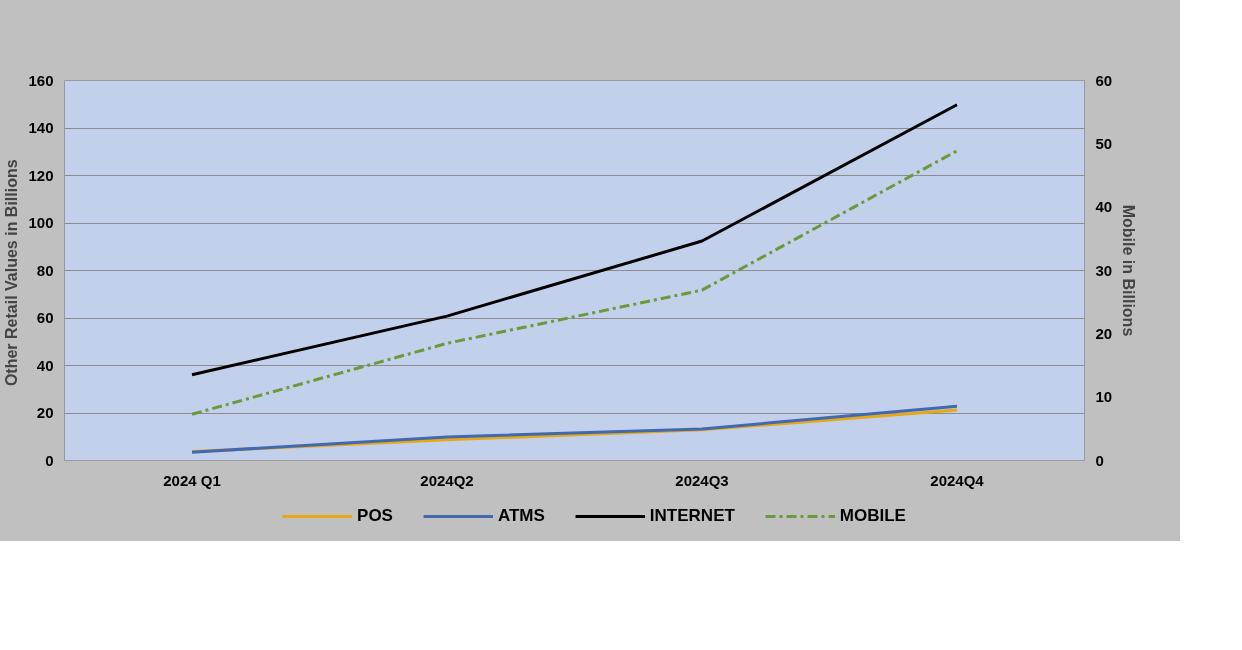 The image size is (1242, 650). I want to click on y2-tick-label: 0, so click(1099, 460).